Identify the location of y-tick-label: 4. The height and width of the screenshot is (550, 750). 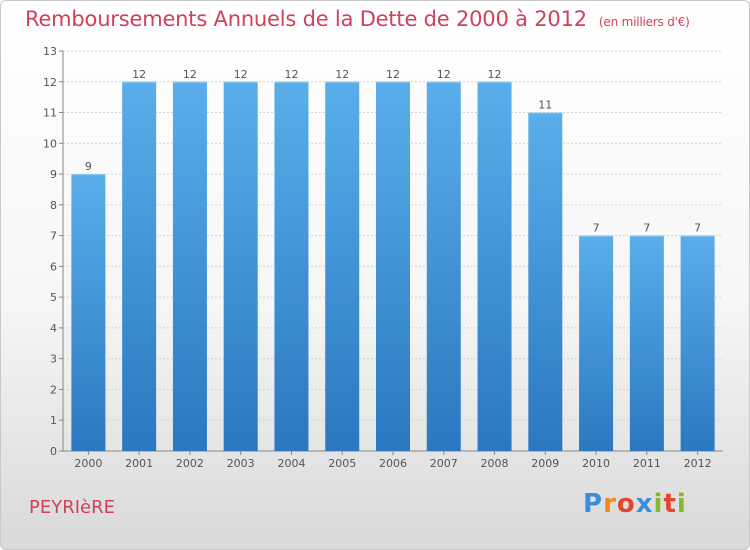
(53, 328).